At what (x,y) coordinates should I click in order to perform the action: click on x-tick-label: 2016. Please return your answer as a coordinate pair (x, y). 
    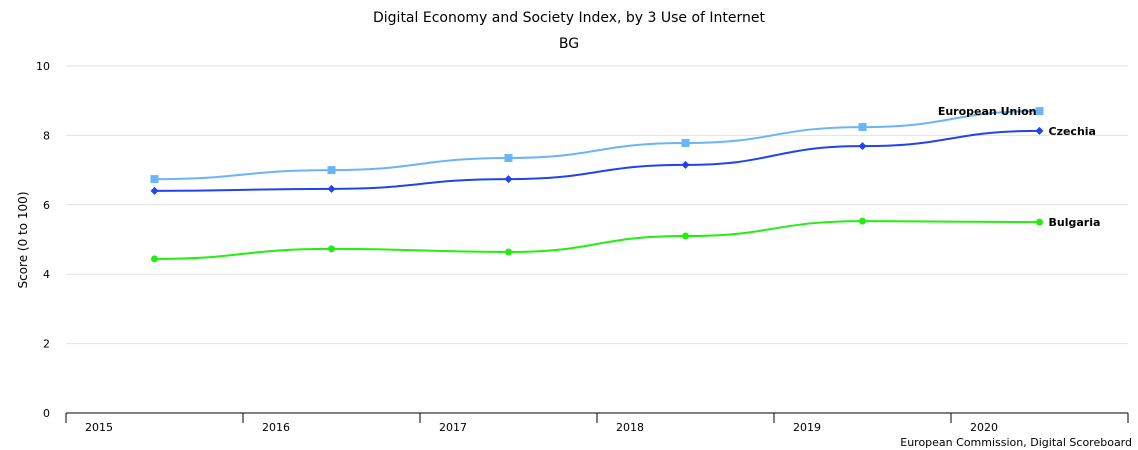
    Looking at the image, I should click on (276, 427).